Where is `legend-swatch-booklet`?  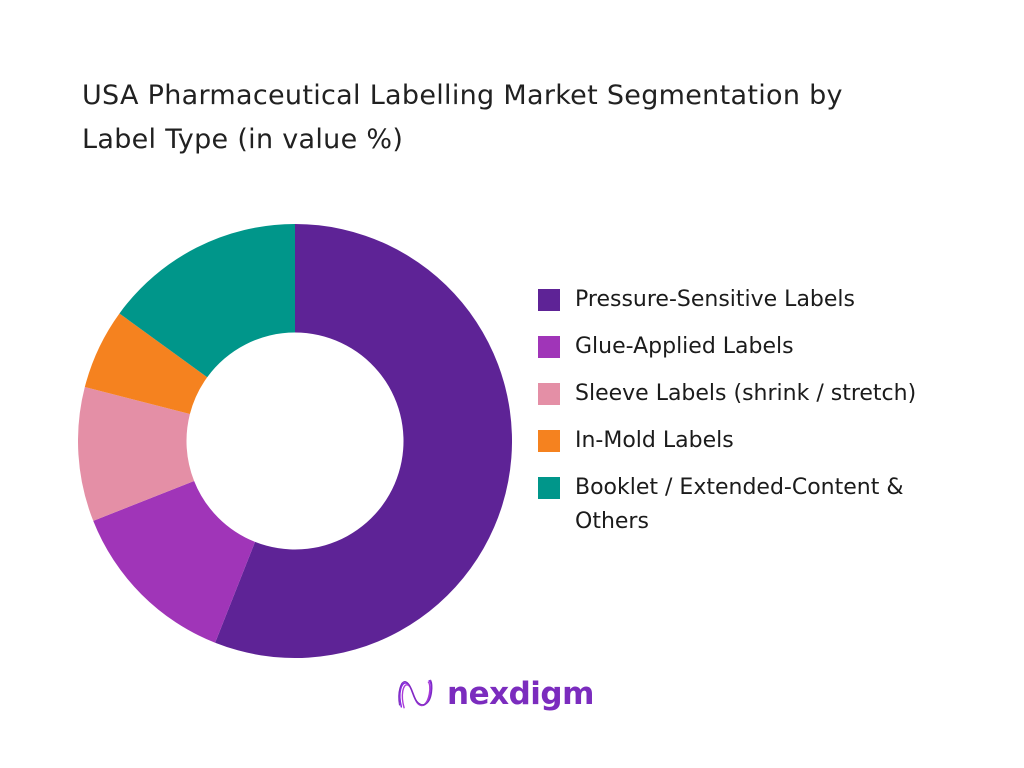
legend-swatch-booklet is located at coordinates (549, 488).